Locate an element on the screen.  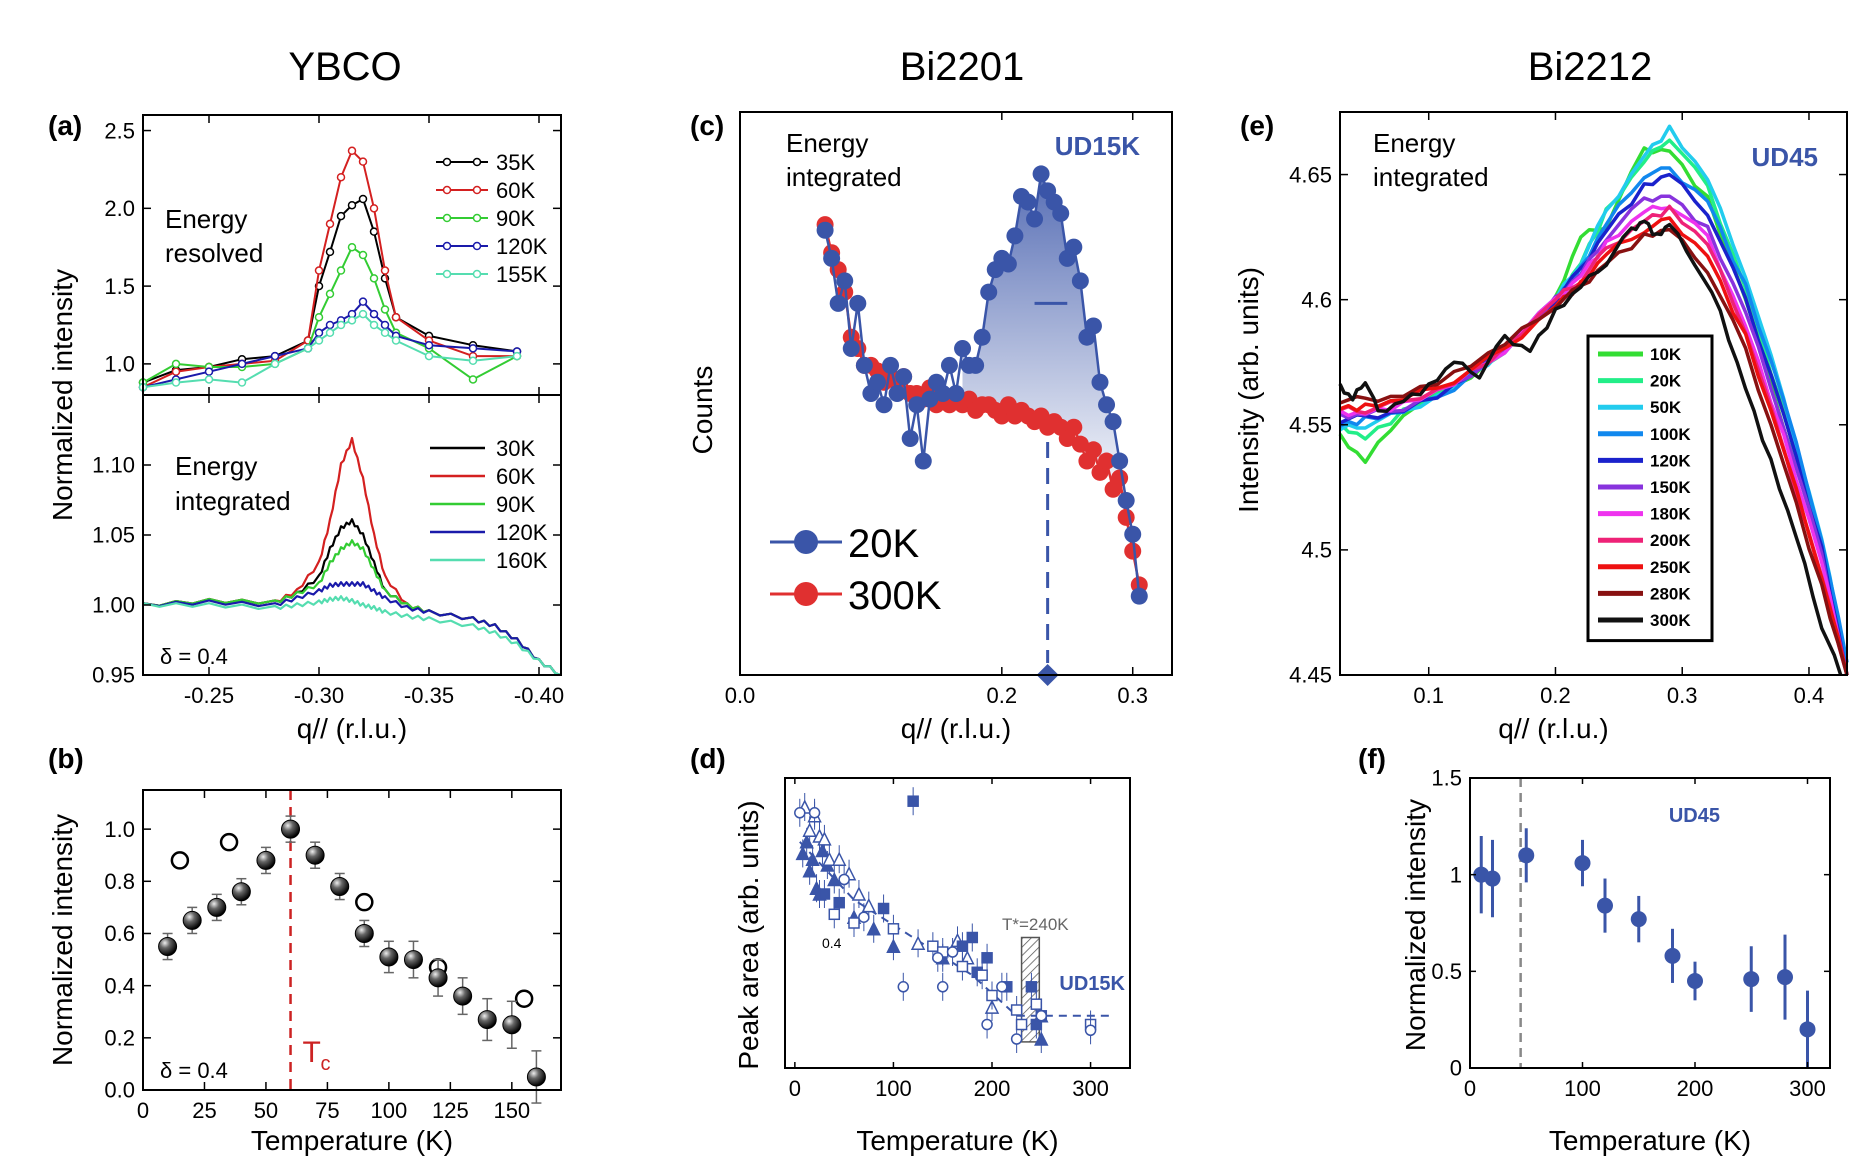
x-tick-label: 100 is located at coordinates (893, 1088).